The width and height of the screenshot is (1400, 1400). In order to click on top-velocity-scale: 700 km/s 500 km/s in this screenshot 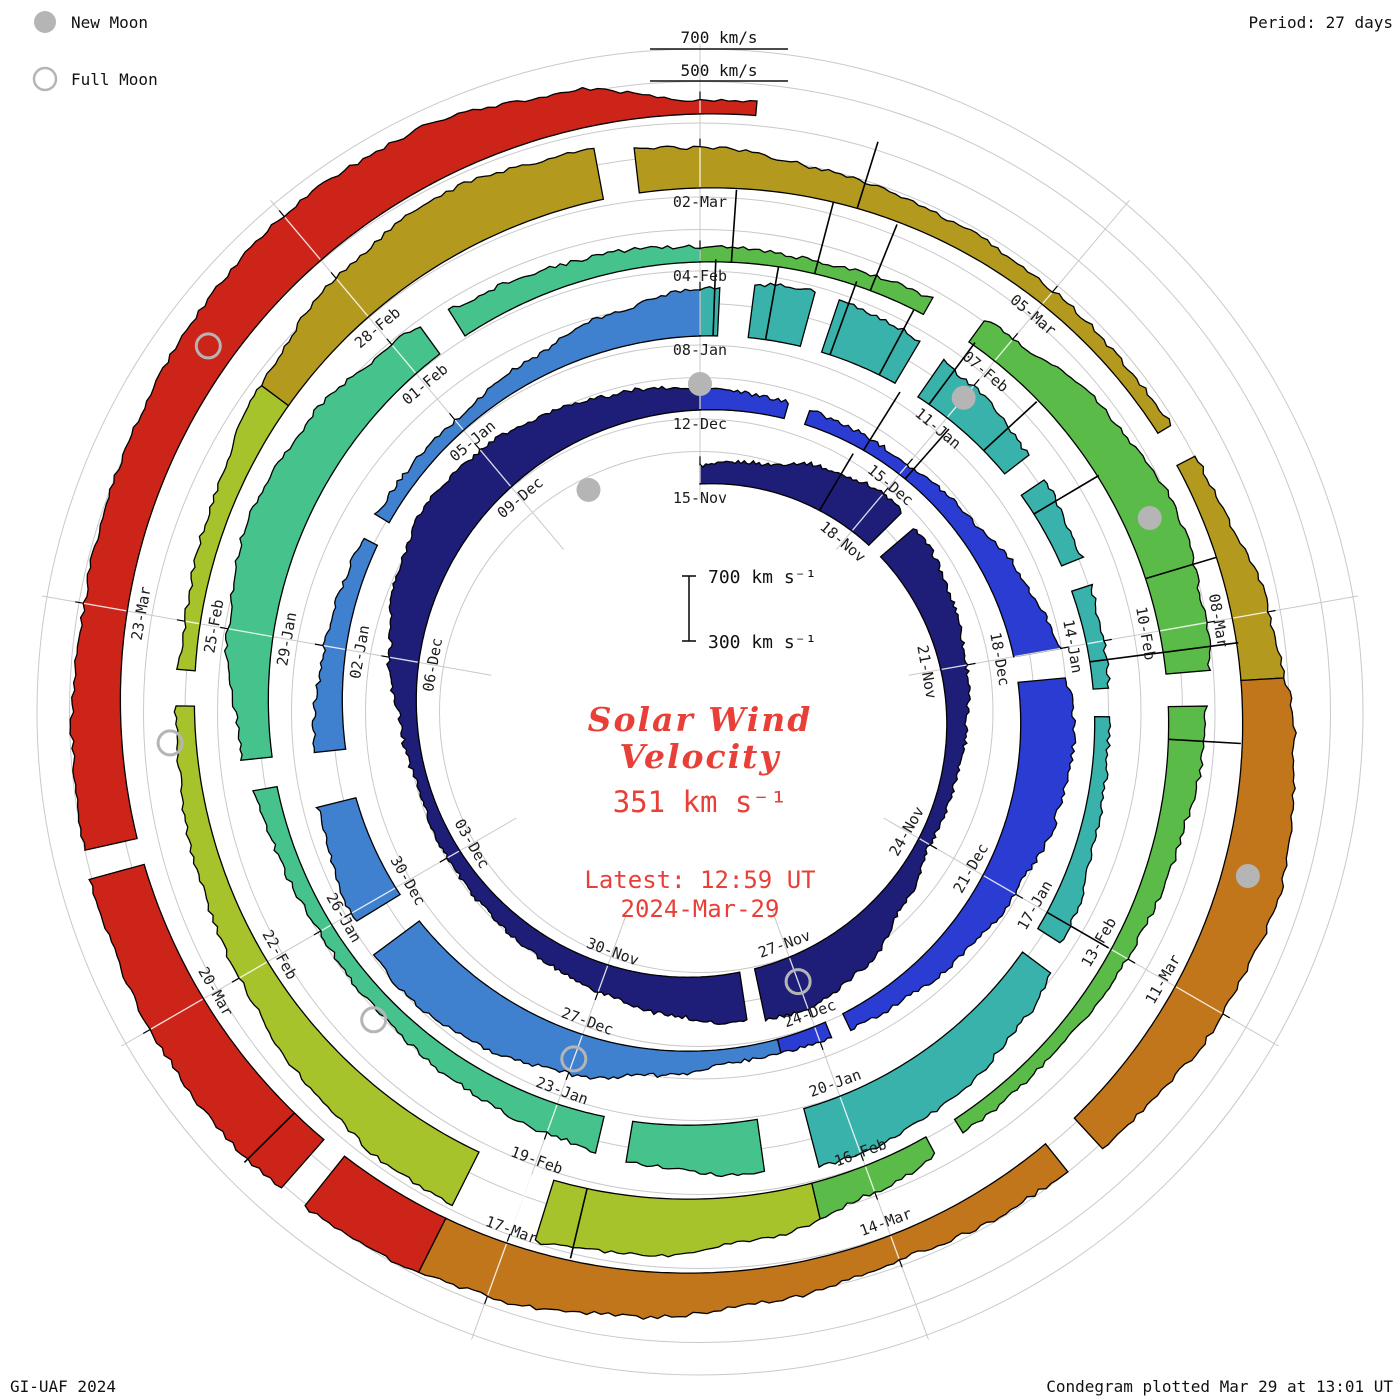, I will do `click(719, 55)`.